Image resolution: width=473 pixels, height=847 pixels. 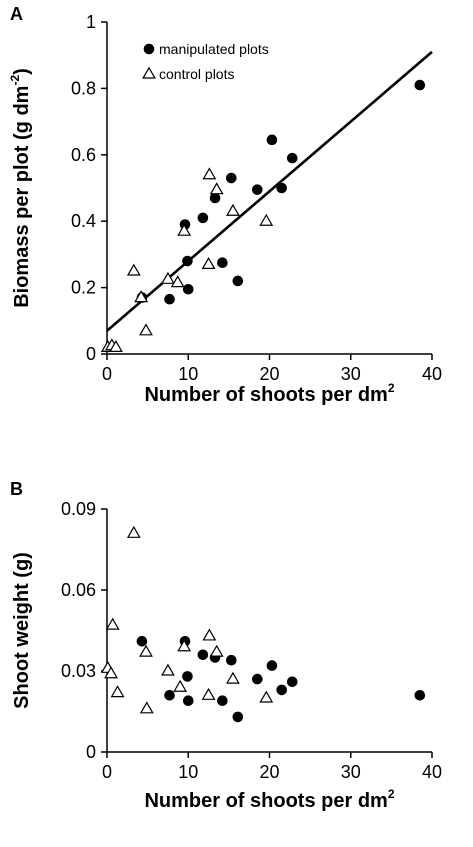 I want to click on panel-a-y-tick-label: 0.8, so click(x=83, y=88).